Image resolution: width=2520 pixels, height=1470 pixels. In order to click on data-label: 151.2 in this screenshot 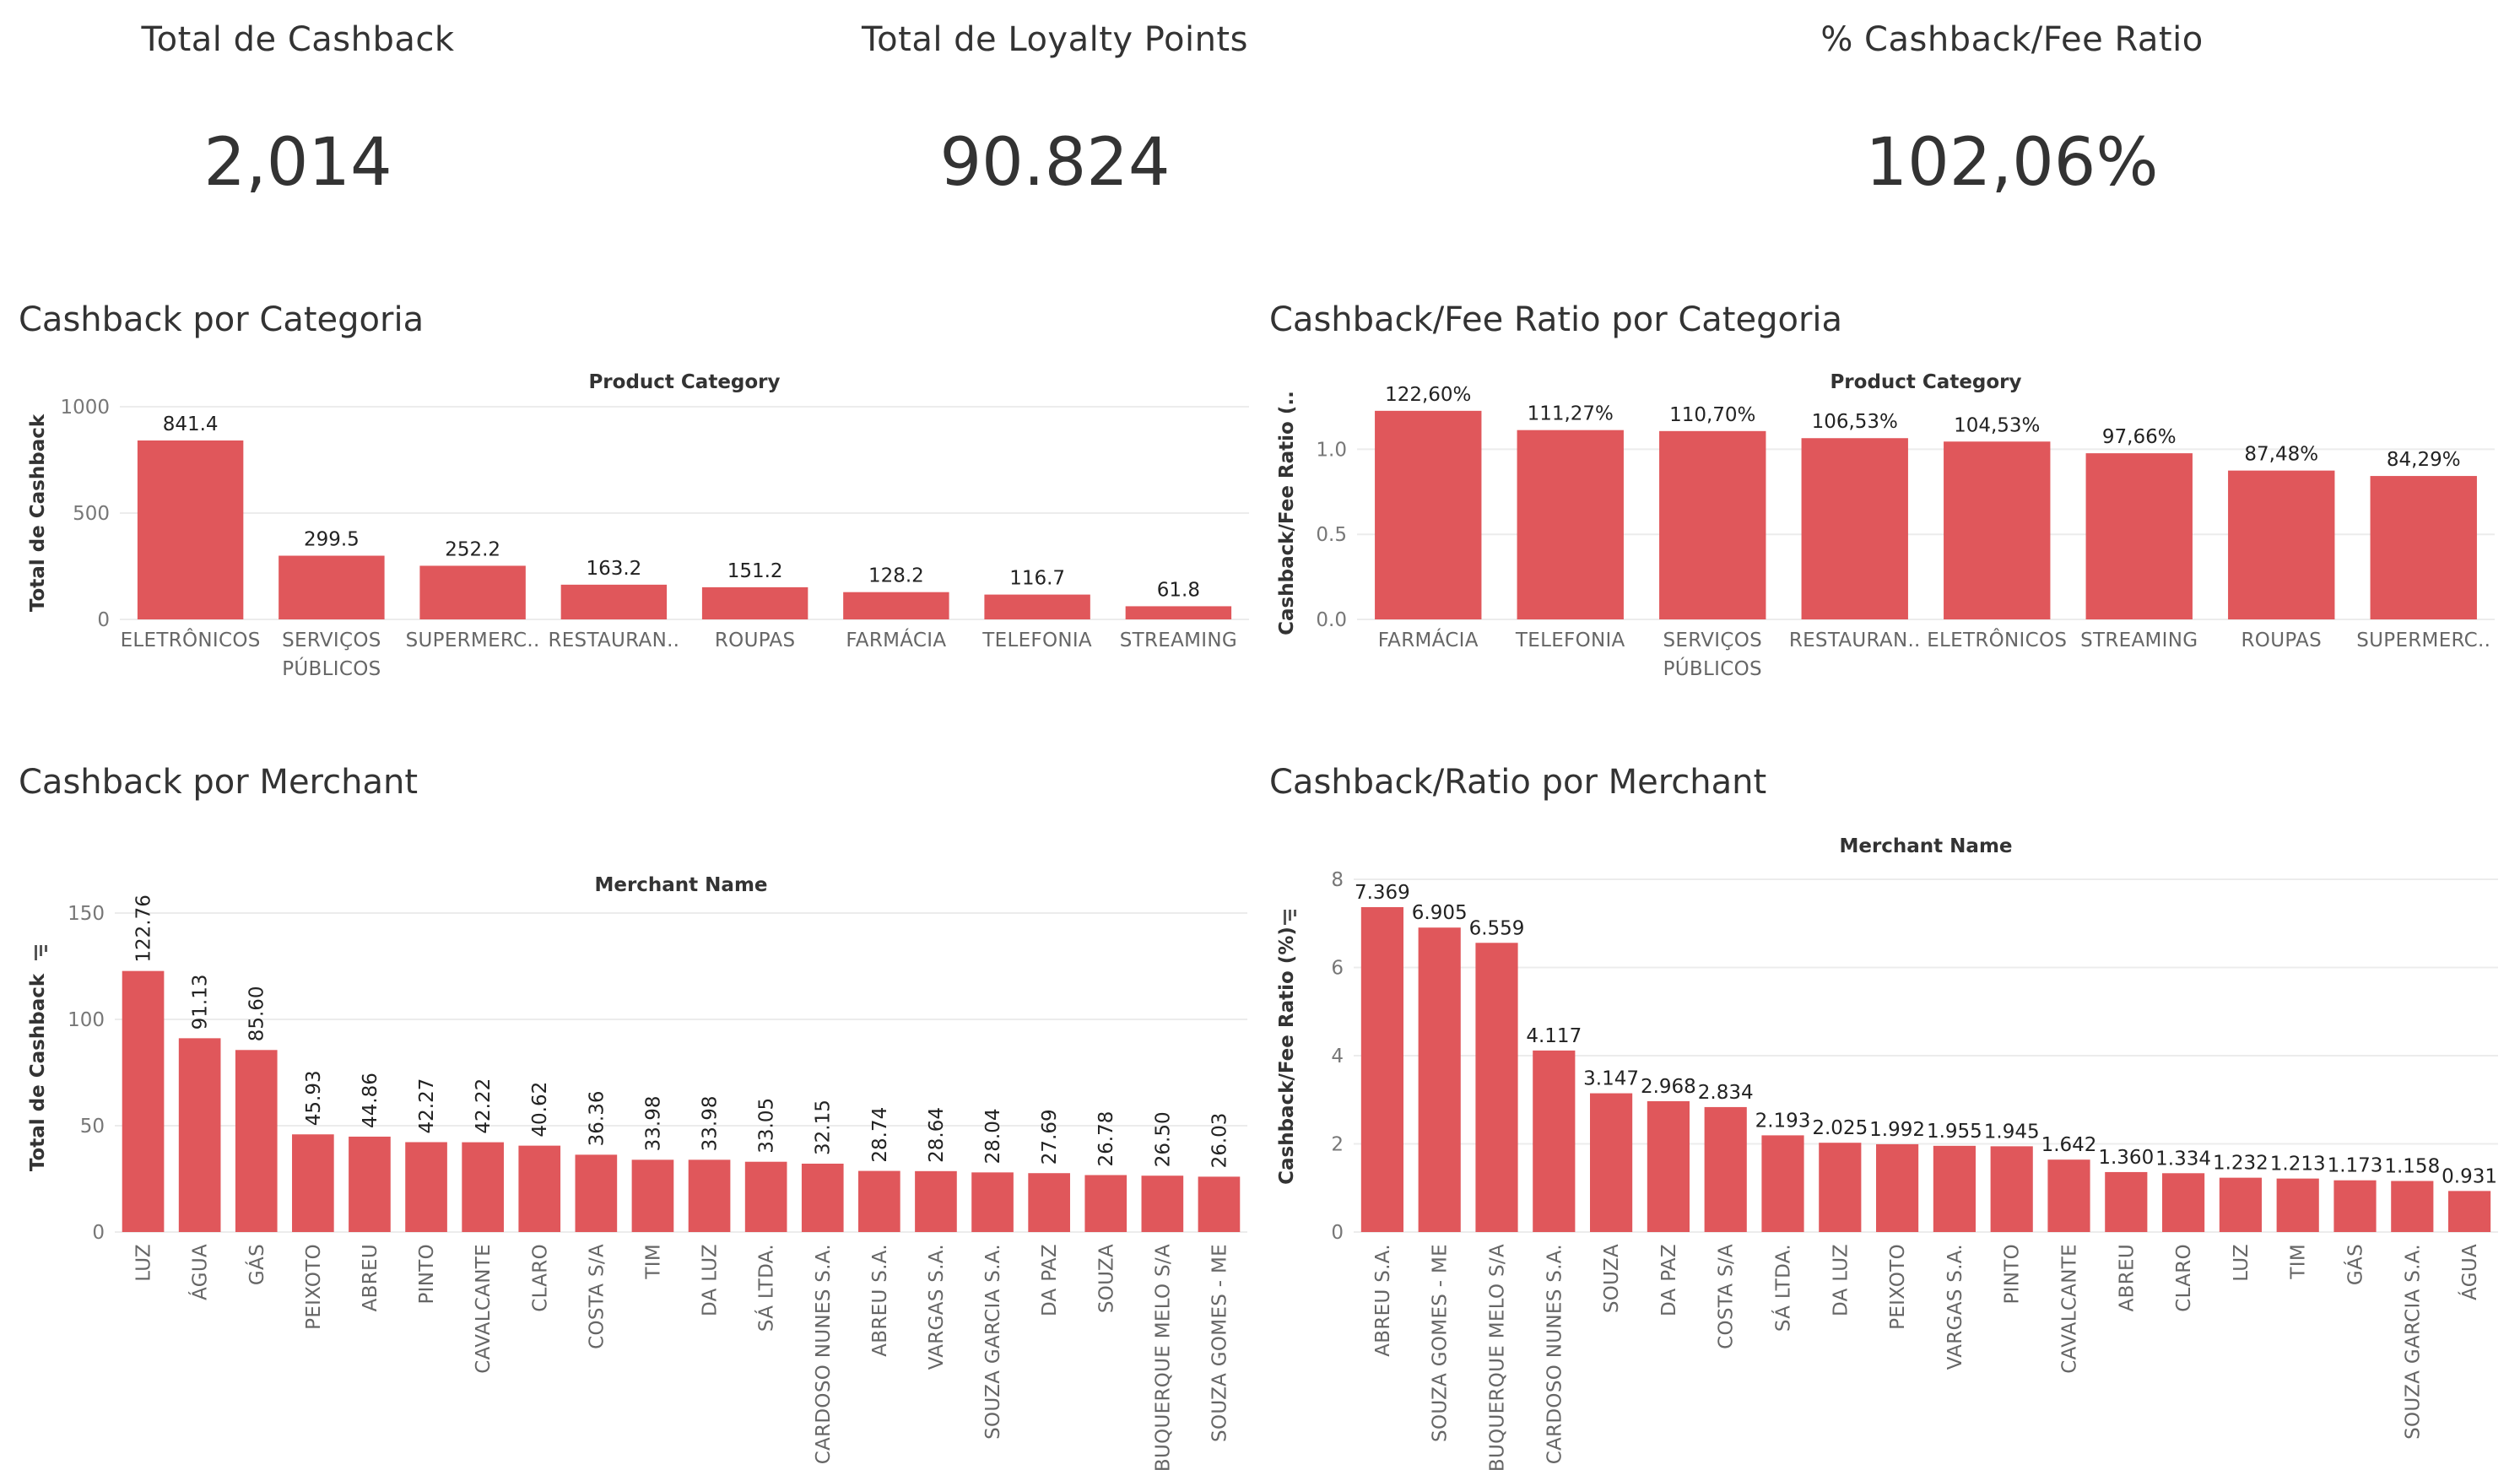, I will do `click(755, 571)`.